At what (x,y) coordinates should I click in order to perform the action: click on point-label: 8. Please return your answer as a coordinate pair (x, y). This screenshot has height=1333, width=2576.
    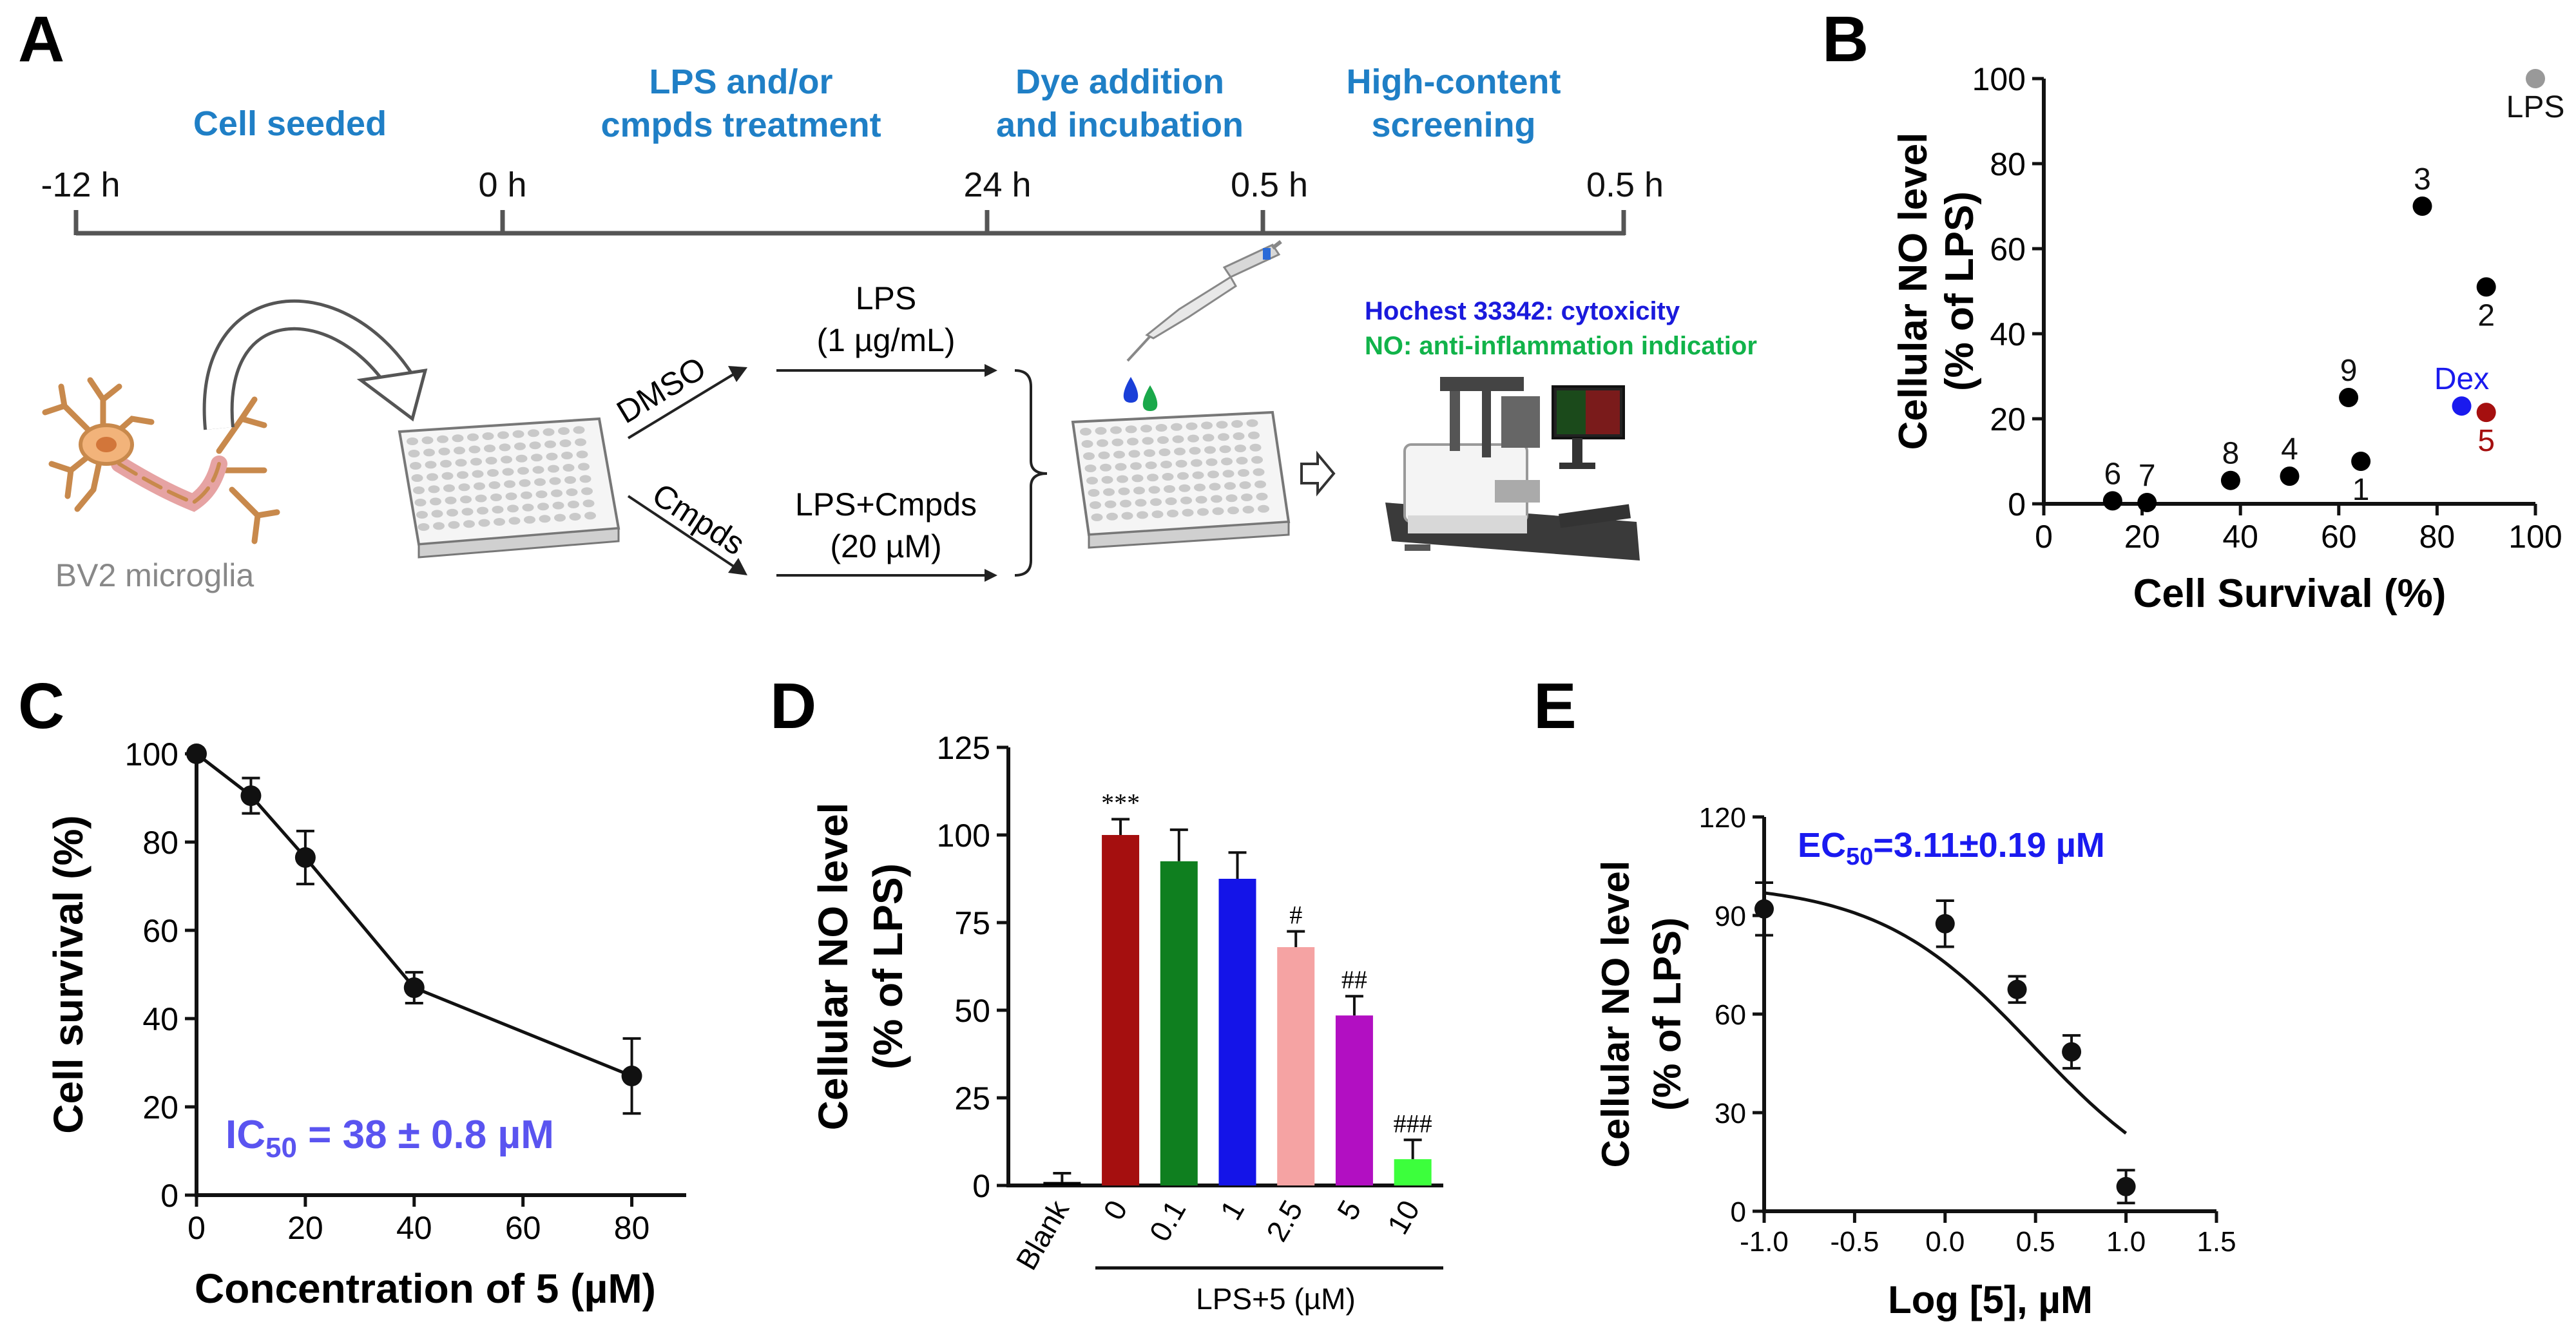
    Looking at the image, I should click on (2231, 454).